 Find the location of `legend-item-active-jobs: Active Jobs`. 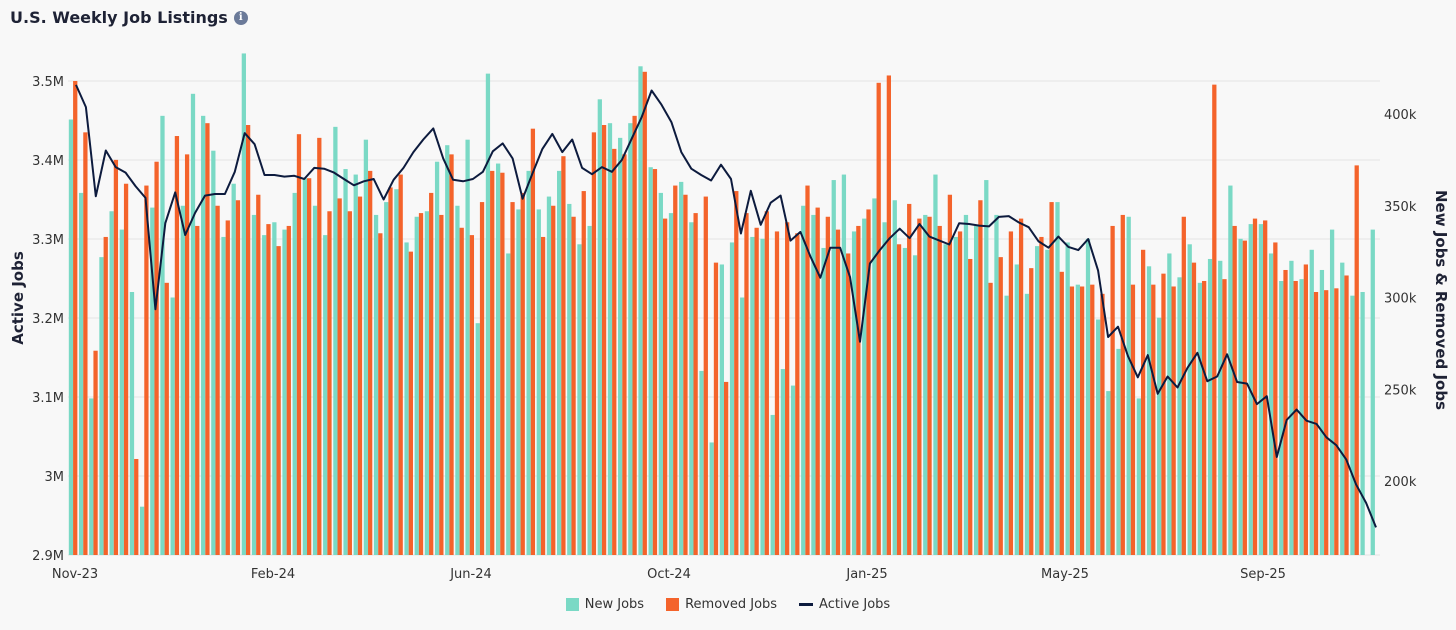

legend-item-active-jobs: Active Jobs is located at coordinates (844, 604).